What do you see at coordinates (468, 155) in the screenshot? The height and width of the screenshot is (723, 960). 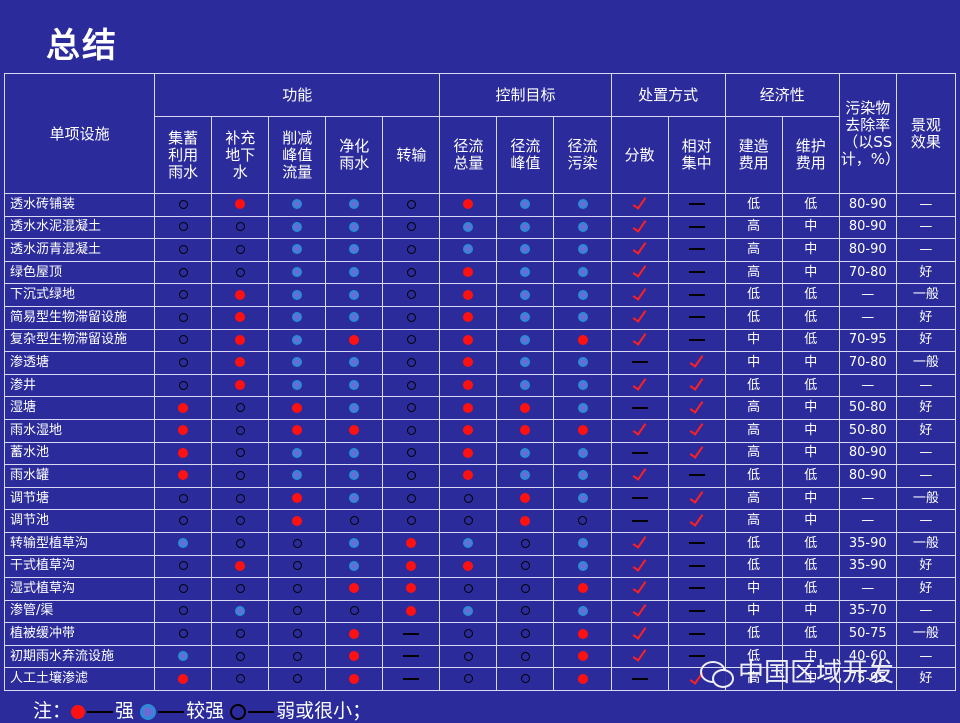 I see `header-sub: 径流总量` at bounding box center [468, 155].